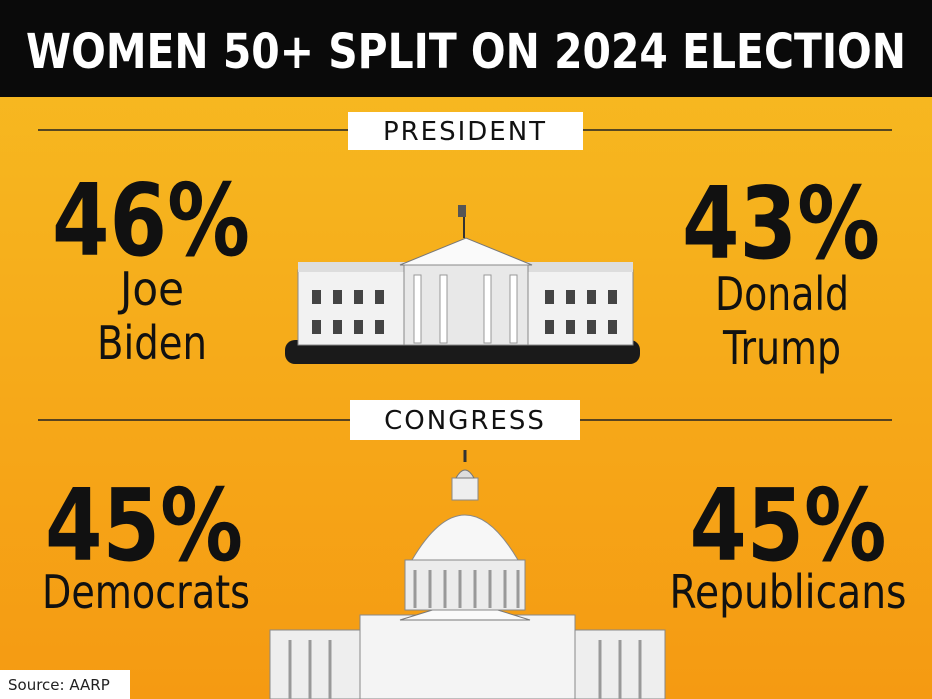  What do you see at coordinates (788, 592) in the screenshot?
I see `party: Republicans` at bounding box center [788, 592].